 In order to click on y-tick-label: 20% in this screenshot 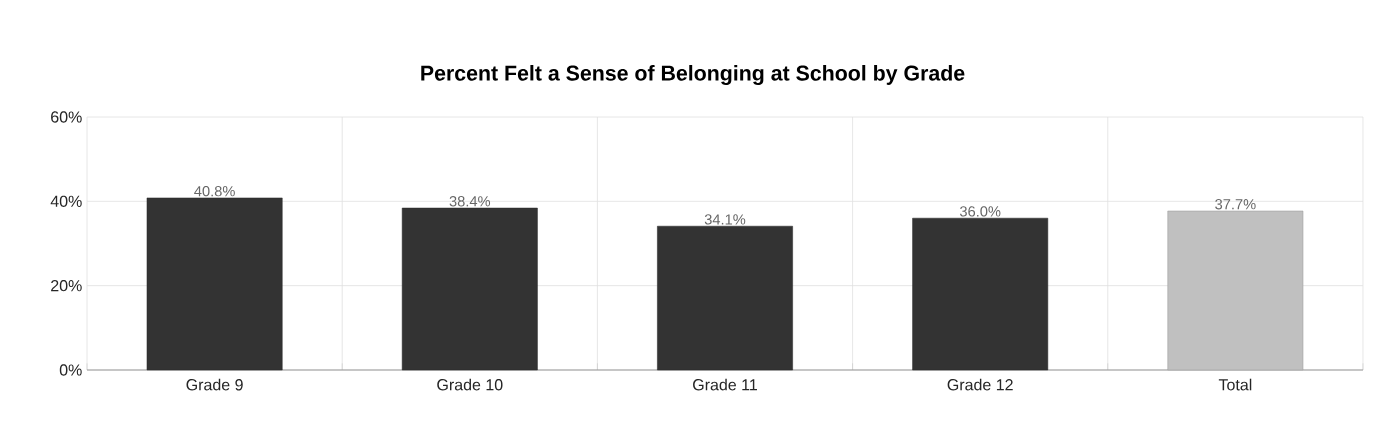, I will do `click(66, 286)`.